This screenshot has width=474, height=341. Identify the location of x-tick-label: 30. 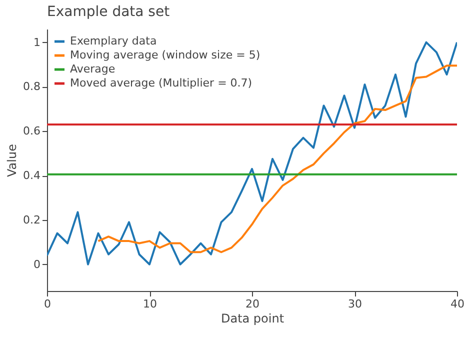
(355, 304).